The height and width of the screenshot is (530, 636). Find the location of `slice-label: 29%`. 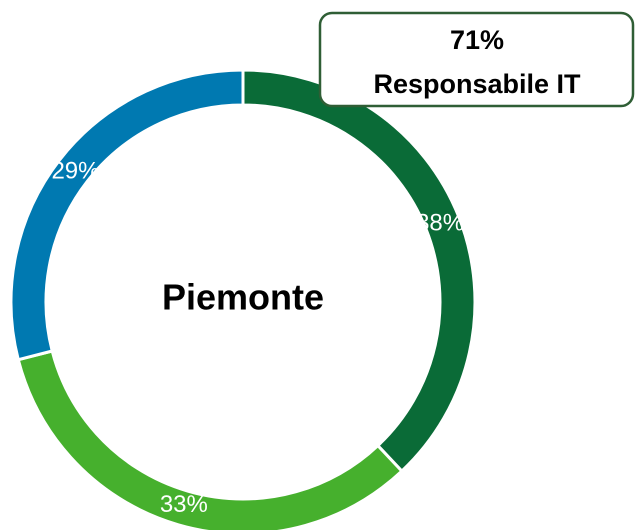

slice-label: 29% is located at coordinates (75, 170).